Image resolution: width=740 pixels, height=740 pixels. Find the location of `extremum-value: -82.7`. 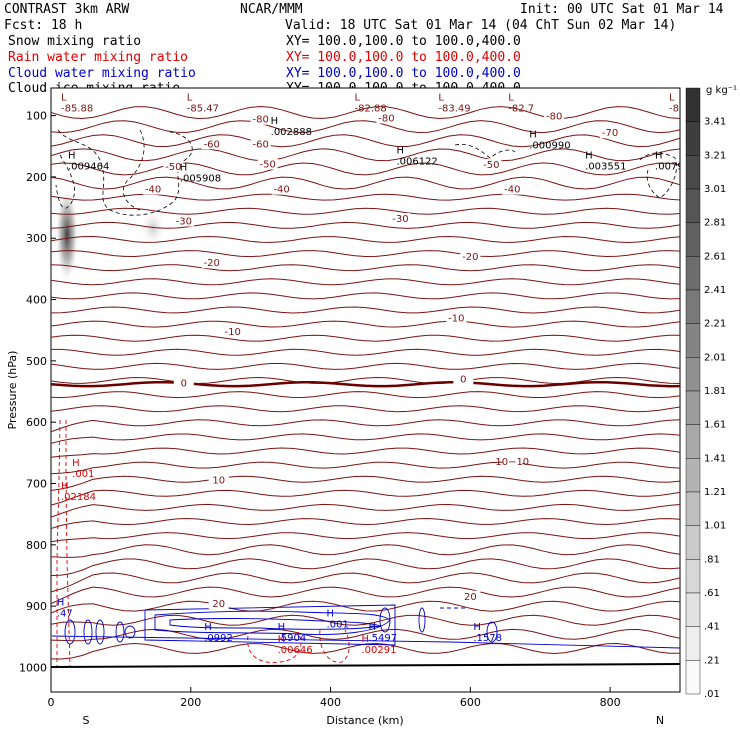

extremum-value: -82.7 is located at coordinates (521, 109).